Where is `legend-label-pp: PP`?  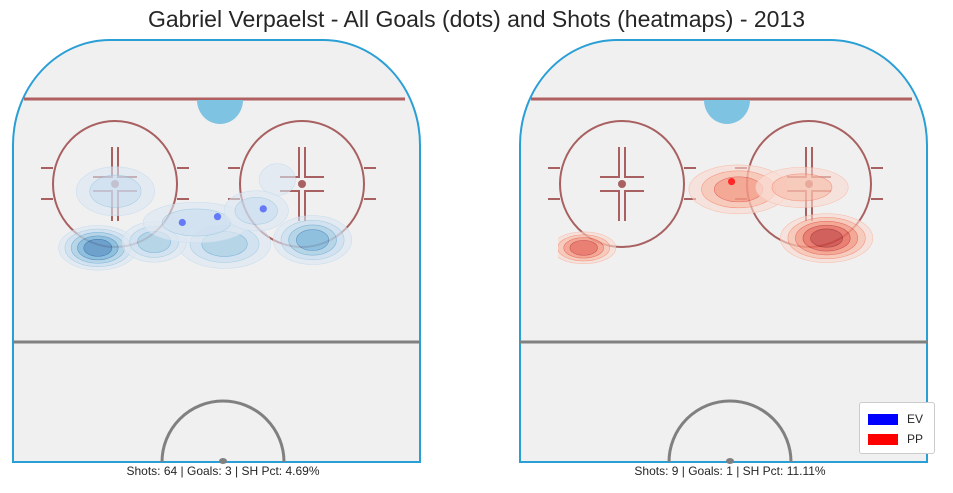 legend-label-pp: PP is located at coordinates (915, 439).